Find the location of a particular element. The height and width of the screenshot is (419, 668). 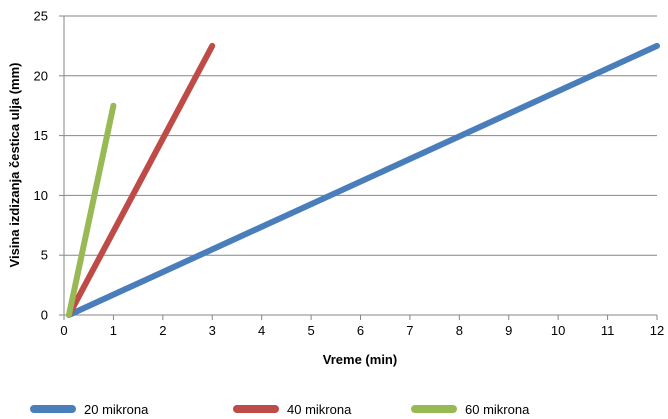

y-tick-label-10: 10 is located at coordinates (41, 195).